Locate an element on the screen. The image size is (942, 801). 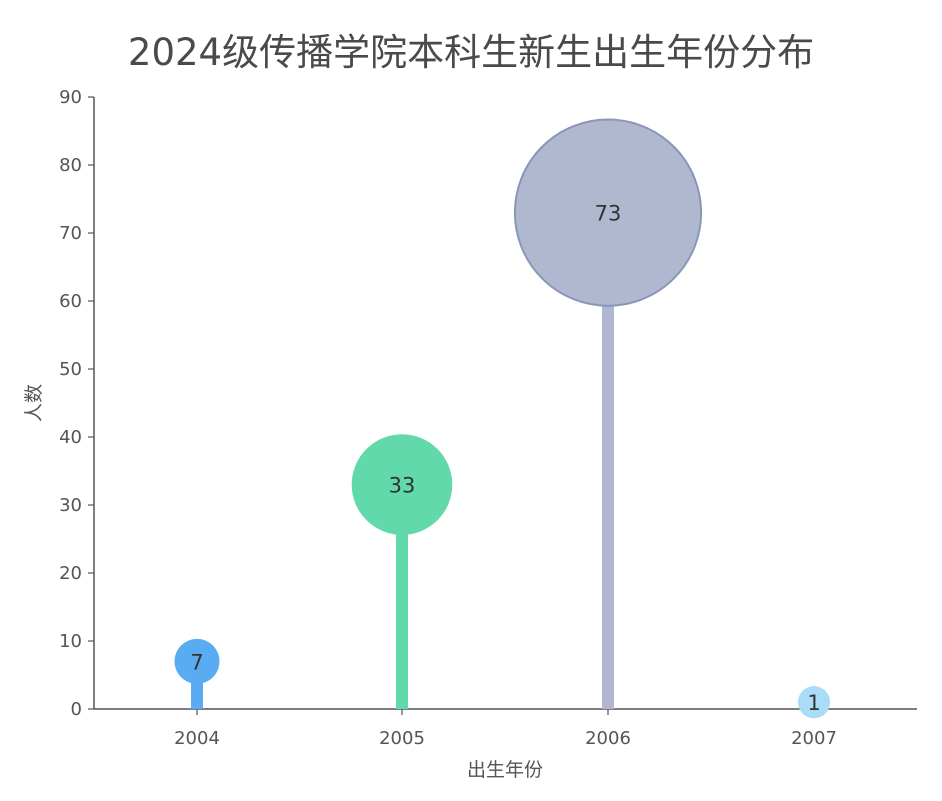
y-tick-label: 60 is located at coordinates (70, 301).